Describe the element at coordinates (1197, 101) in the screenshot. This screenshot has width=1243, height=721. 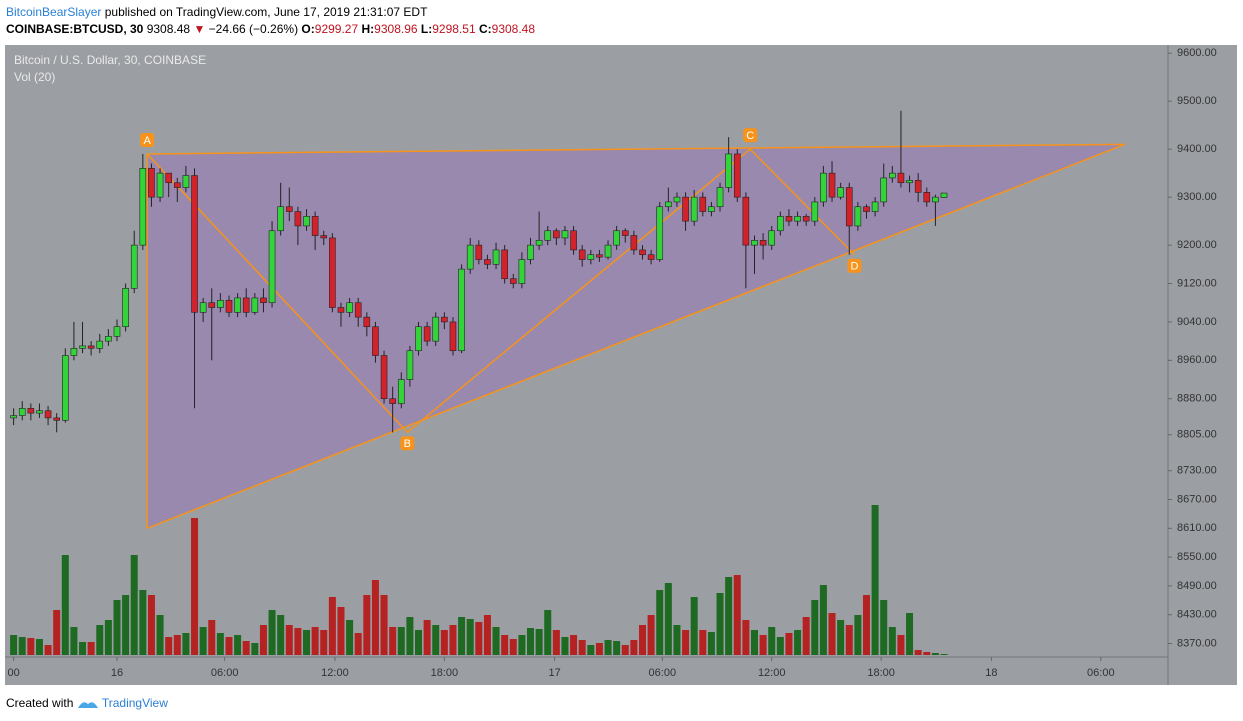
I see `y-tick-label: 9500.00` at that location.